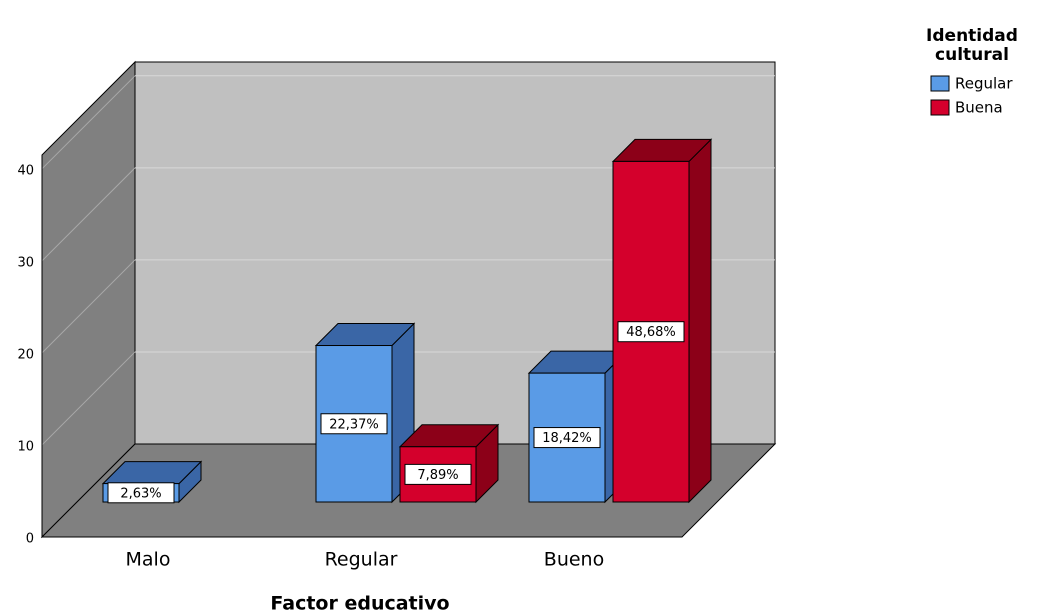 Image resolution: width=1042 pixels, height=615 pixels. What do you see at coordinates (972, 45) in the screenshot?
I see `legend-title: Identidad cultural` at bounding box center [972, 45].